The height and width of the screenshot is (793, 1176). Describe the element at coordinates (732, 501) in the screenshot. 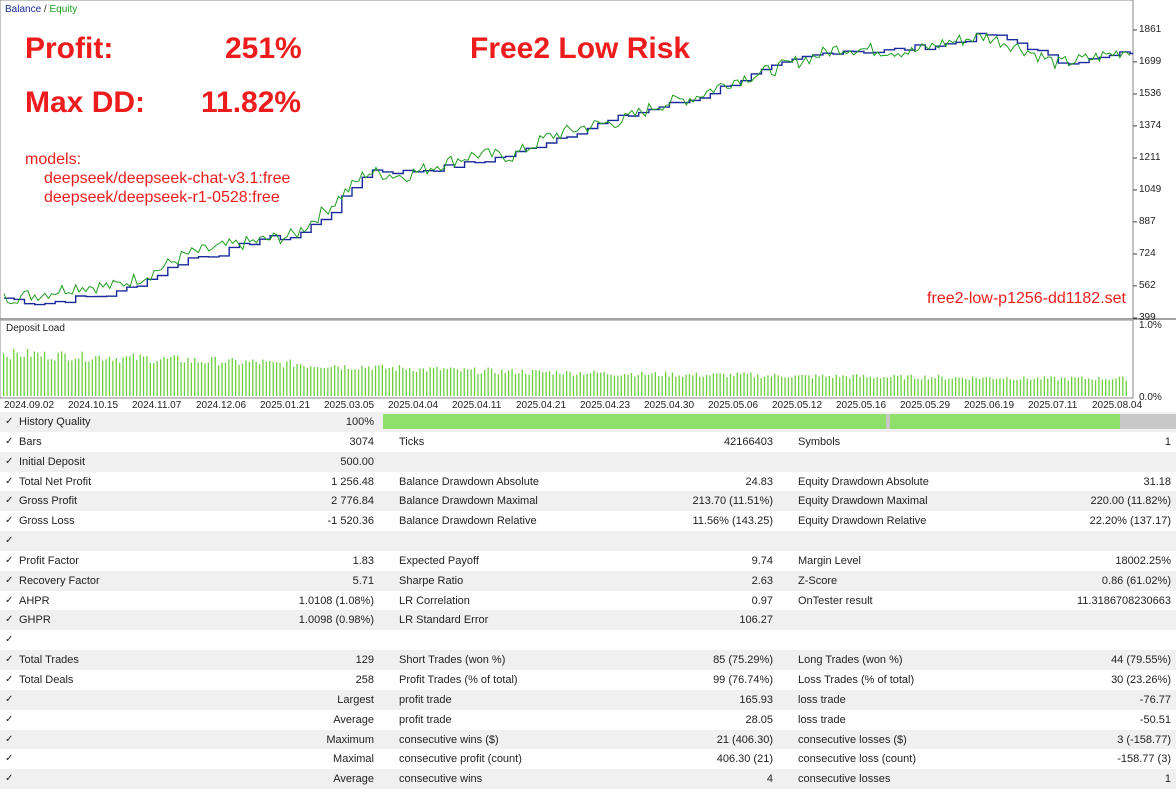

I see `stat-value: 213.70 (11.51%)` at that location.